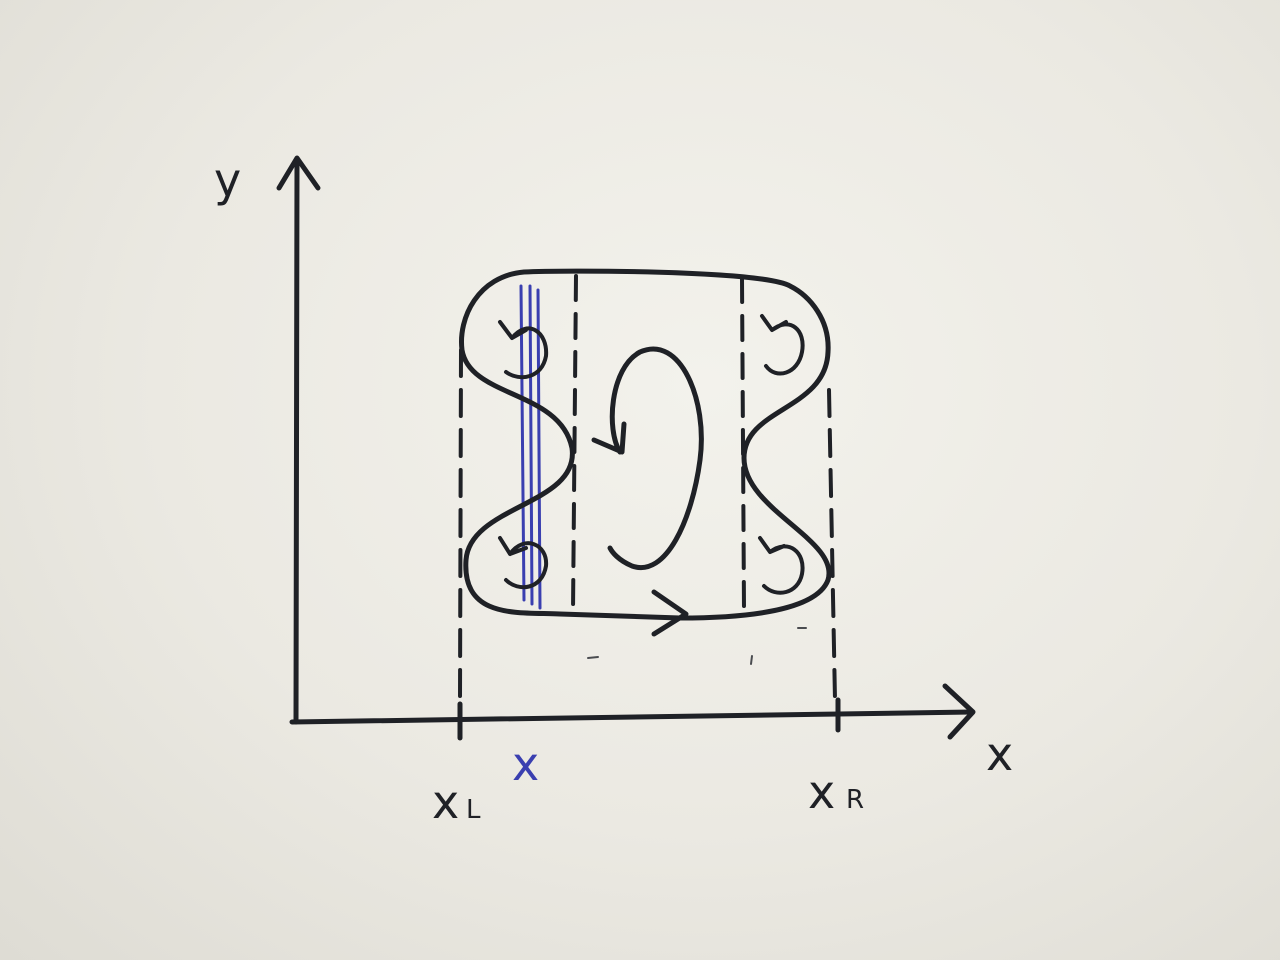 The height and width of the screenshot is (960, 1280). Describe the element at coordinates (574, 444) in the screenshot. I see `dashed-line-inner-left` at that location.